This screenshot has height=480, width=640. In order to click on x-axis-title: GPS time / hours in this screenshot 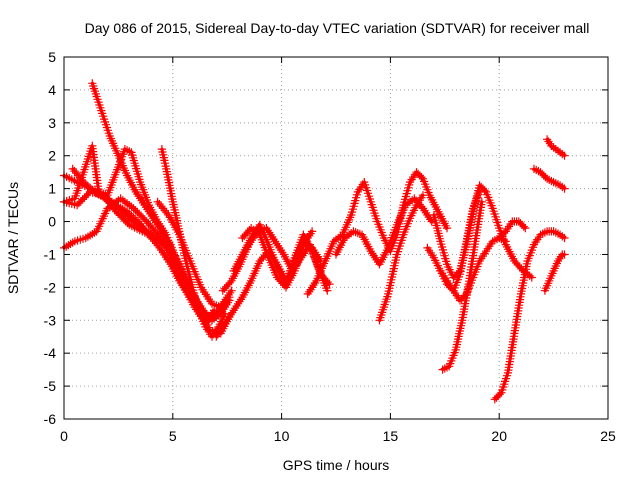, I will do `click(336, 465)`.